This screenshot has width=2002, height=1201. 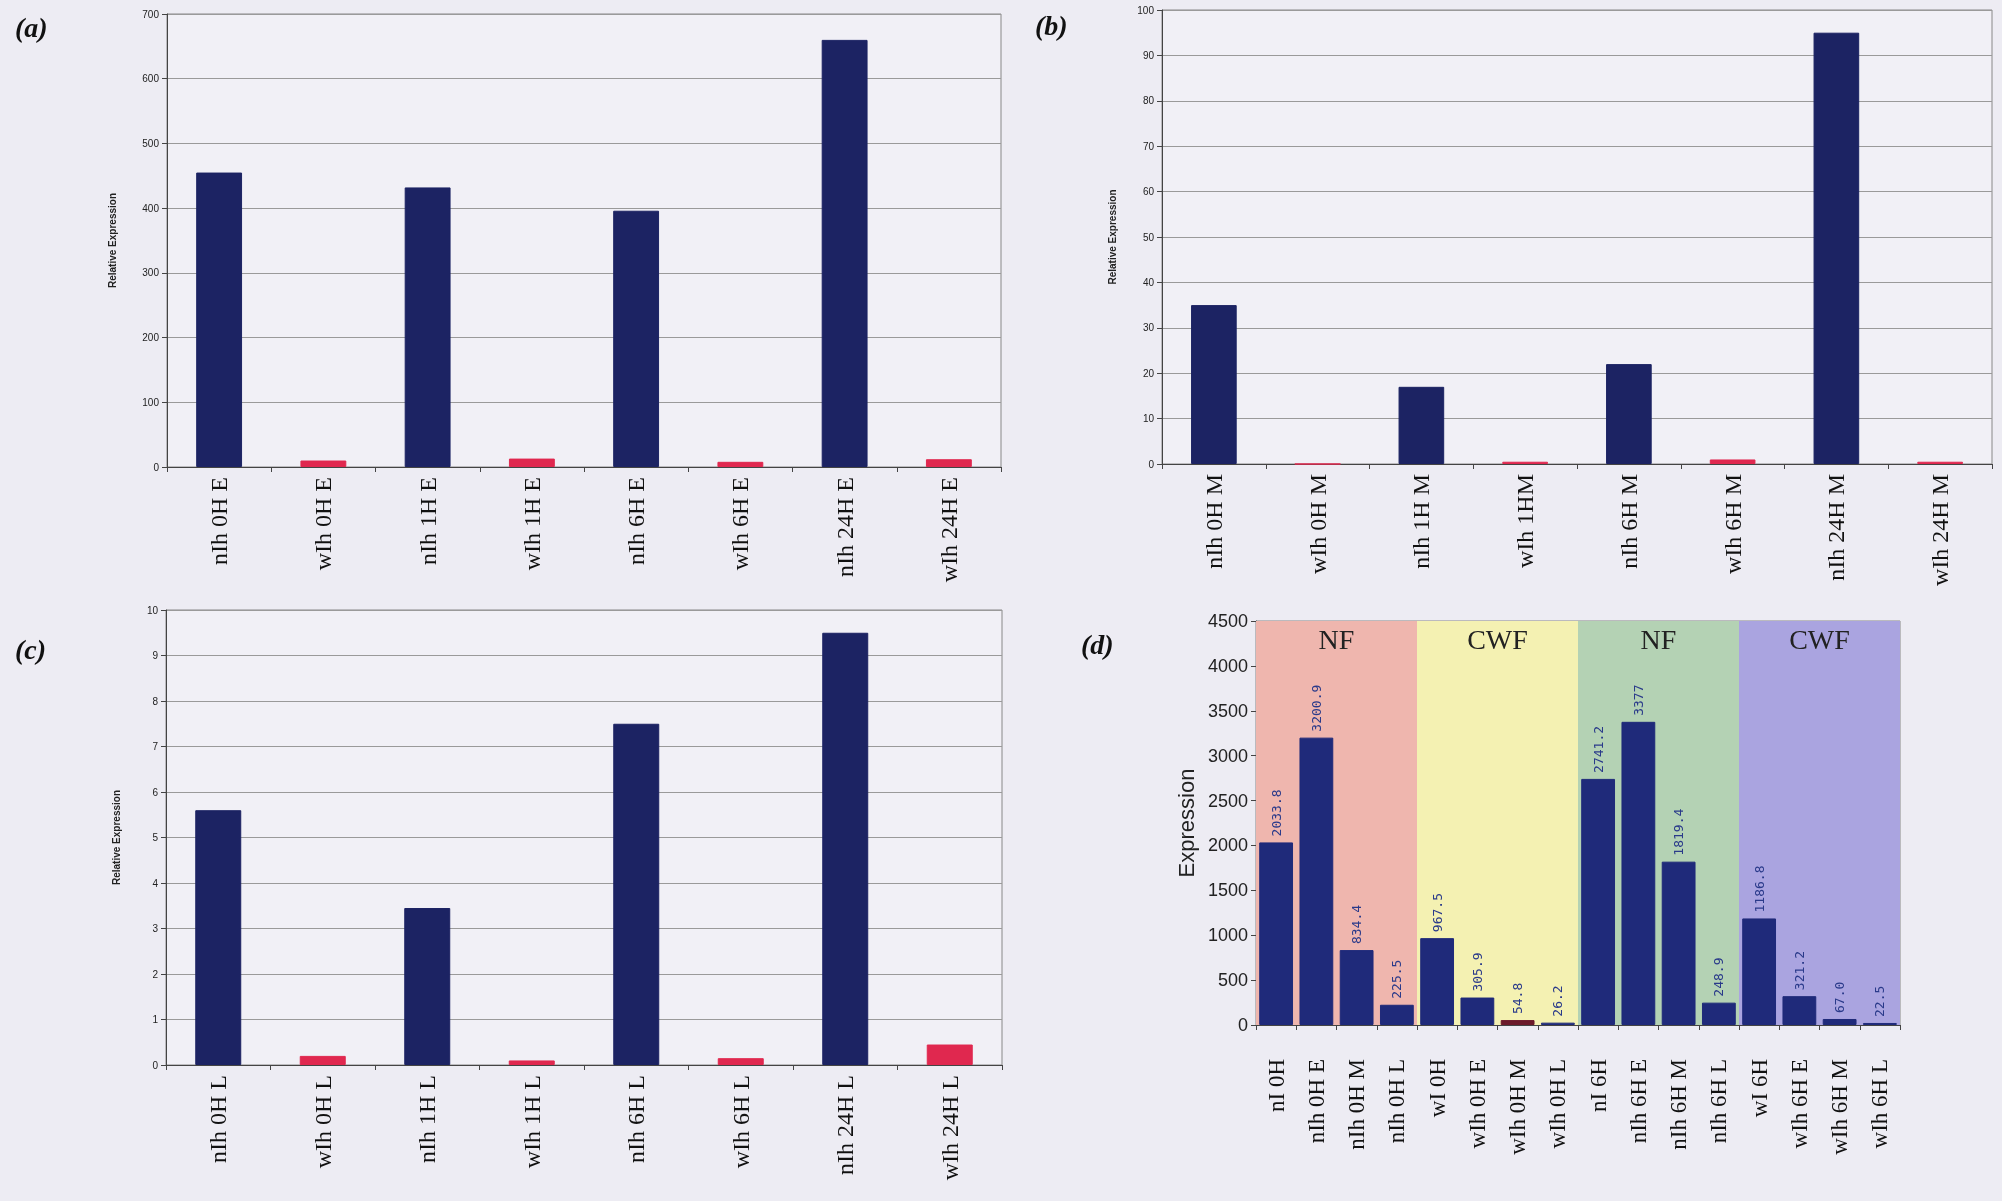 What do you see at coordinates (1477, 972) in the screenshot?
I see `data-label: 305.9` at bounding box center [1477, 972].